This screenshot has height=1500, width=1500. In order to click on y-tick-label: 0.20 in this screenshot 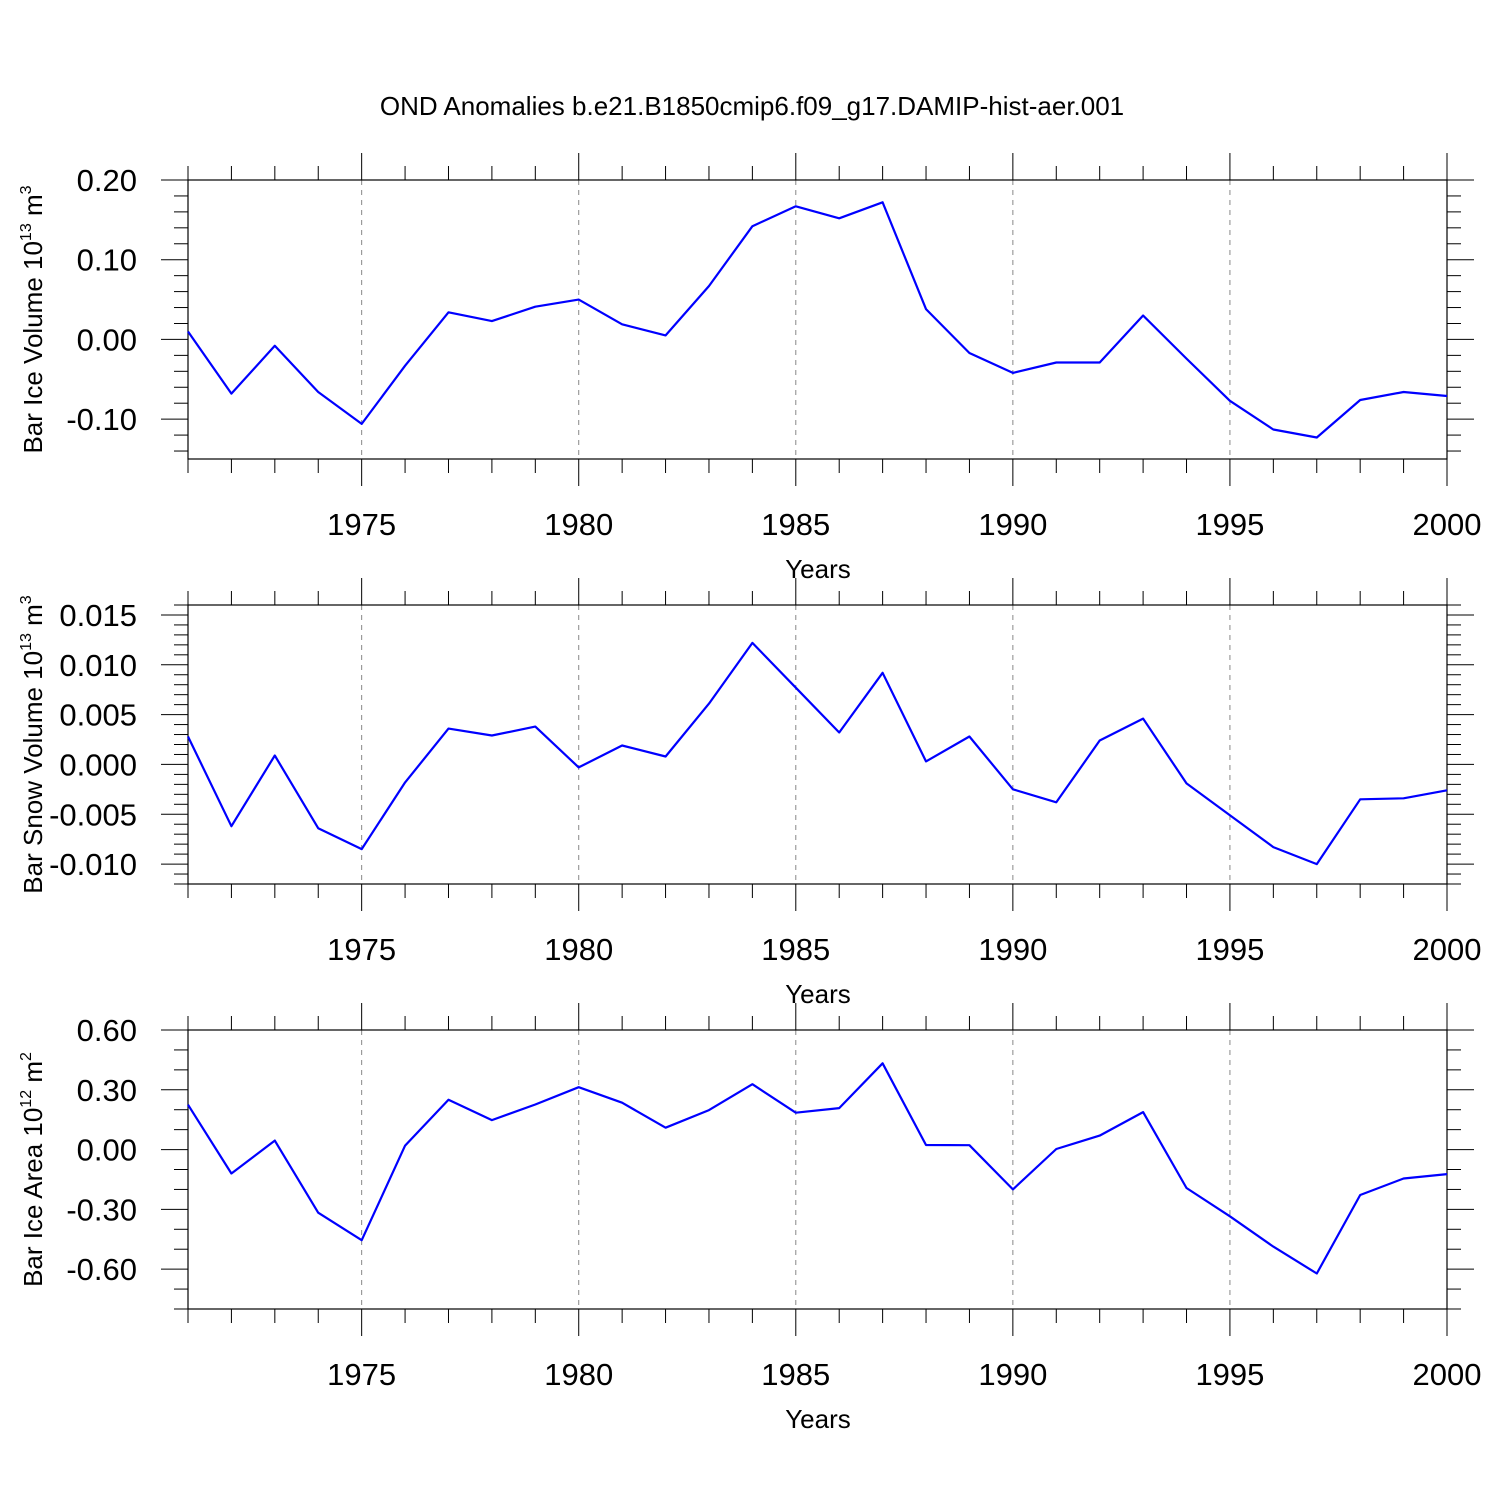, I will do `click(107, 180)`.